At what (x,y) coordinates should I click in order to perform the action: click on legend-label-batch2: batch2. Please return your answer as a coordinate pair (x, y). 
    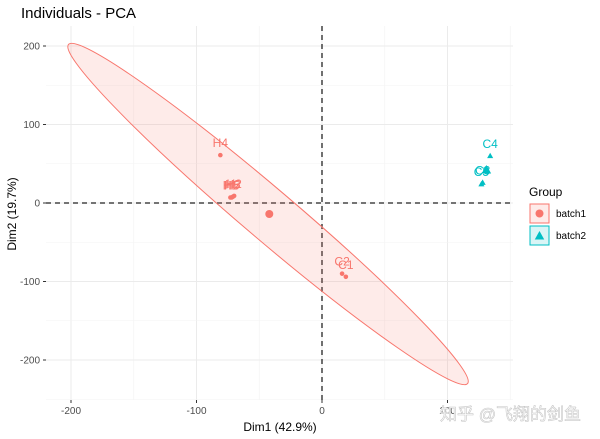
    Looking at the image, I should click on (571, 236).